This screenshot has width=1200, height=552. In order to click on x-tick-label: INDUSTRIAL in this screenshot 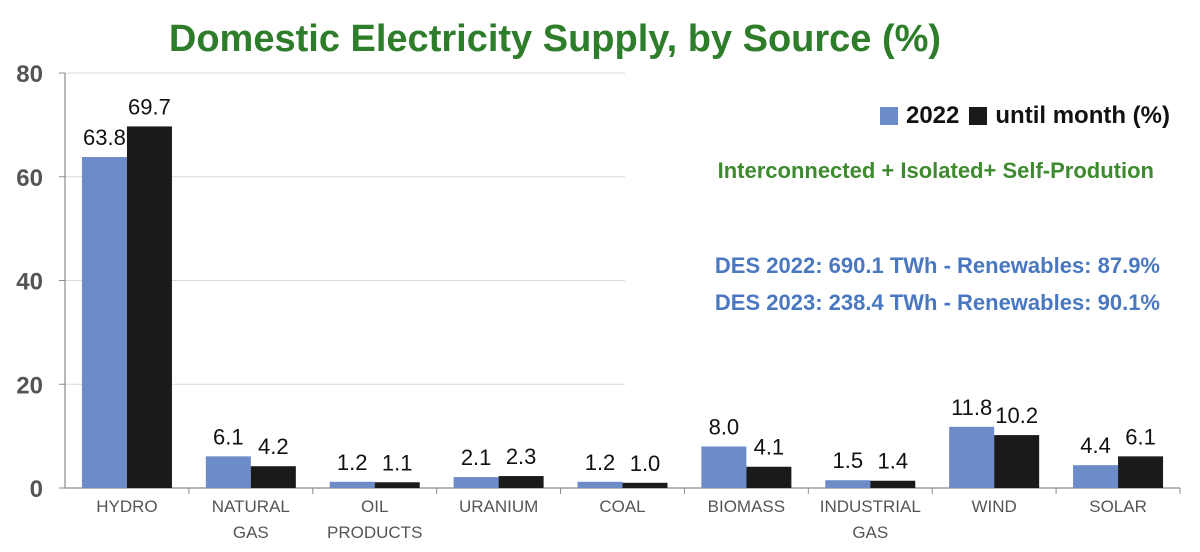, I will do `click(870, 506)`.